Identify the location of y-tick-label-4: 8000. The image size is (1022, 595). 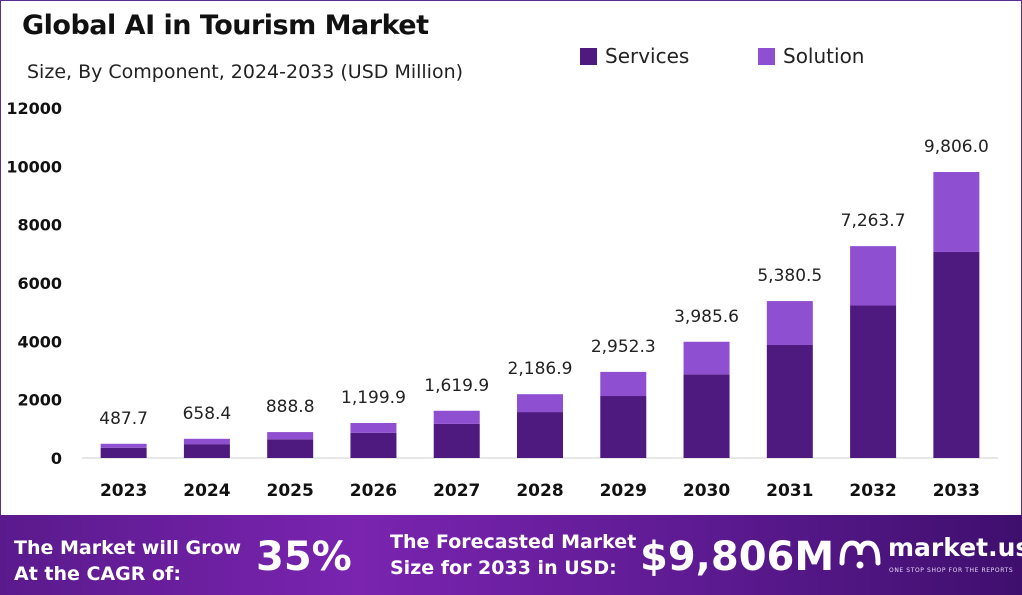
(39, 225).